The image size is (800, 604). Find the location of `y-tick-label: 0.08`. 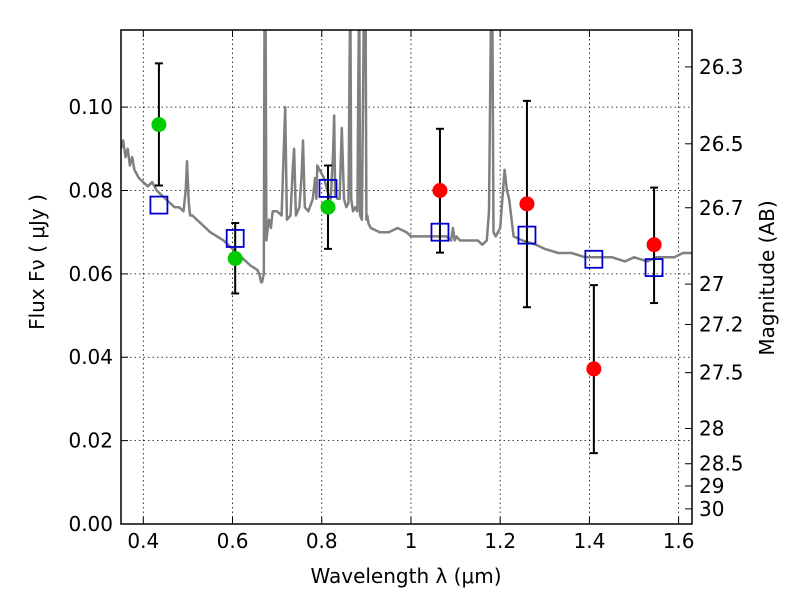

y-tick-label: 0.08 is located at coordinates (90, 190).